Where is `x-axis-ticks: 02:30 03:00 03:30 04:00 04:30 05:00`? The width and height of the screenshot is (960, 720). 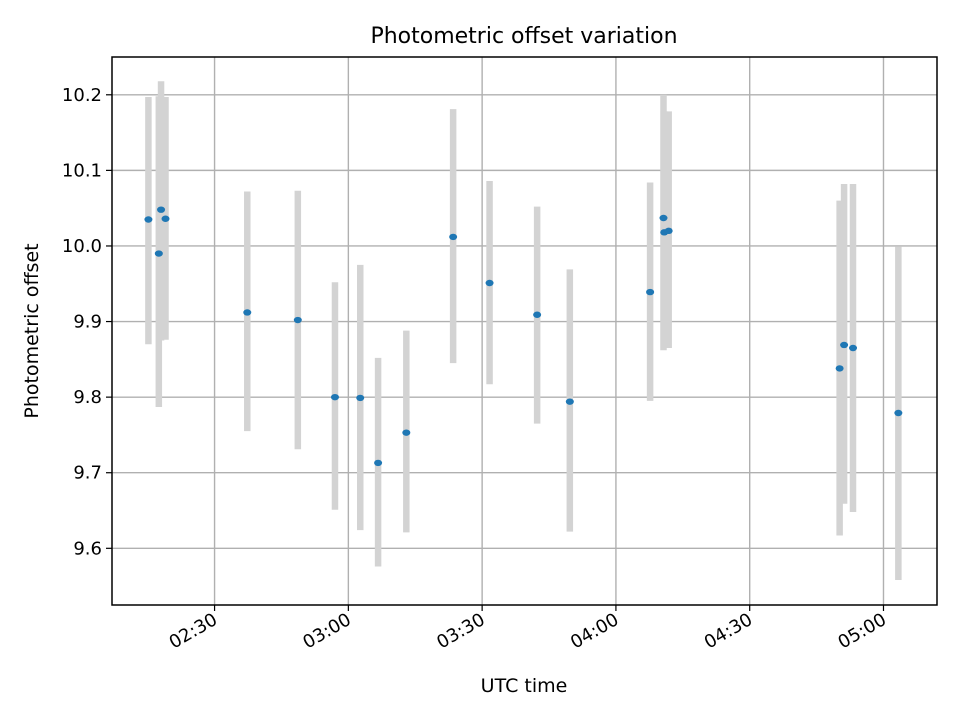
x-axis-ticks: 02:30 03:00 03:30 04:00 04:30 05:00 is located at coordinates (528, 629).